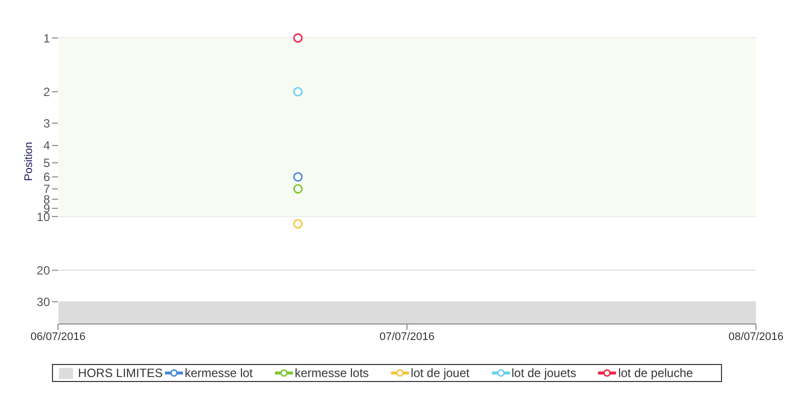 The image size is (800, 400). I want to click on legend-label: HORS LIMITES, so click(120, 373).